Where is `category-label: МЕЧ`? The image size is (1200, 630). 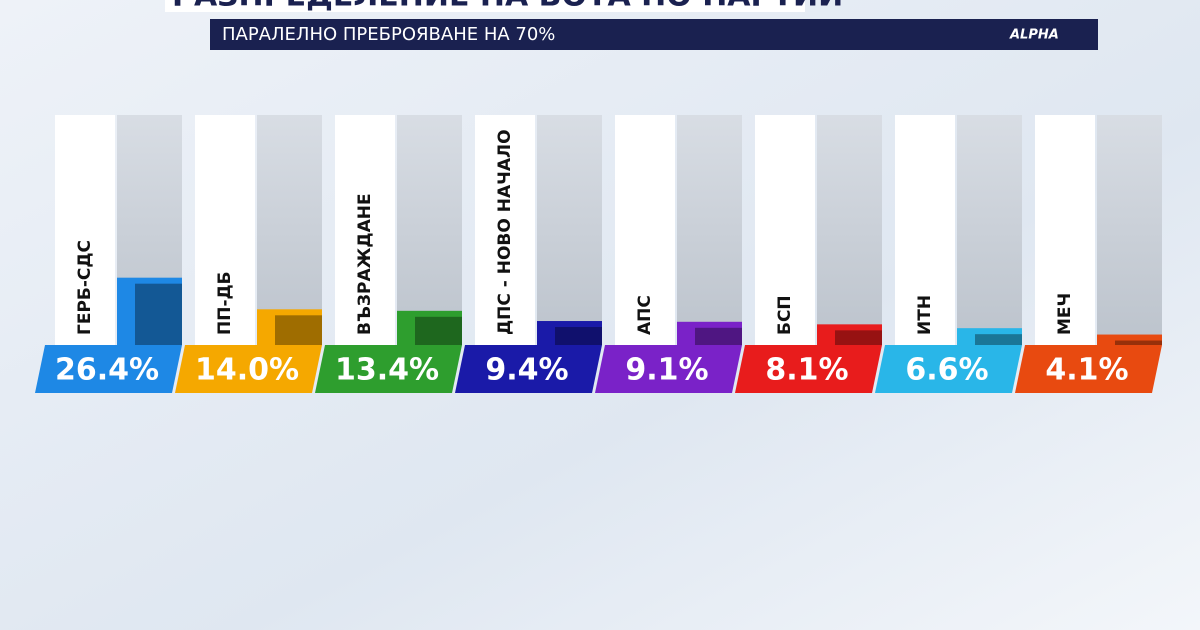
category-label: МЕЧ is located at coordinates (1065, 314).